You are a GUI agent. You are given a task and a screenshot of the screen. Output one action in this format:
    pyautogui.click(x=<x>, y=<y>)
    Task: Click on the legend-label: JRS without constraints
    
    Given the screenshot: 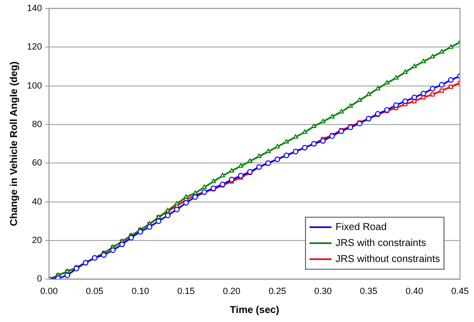 What is the action you would take?
    pyautogui.click(x=388, y=259)
    